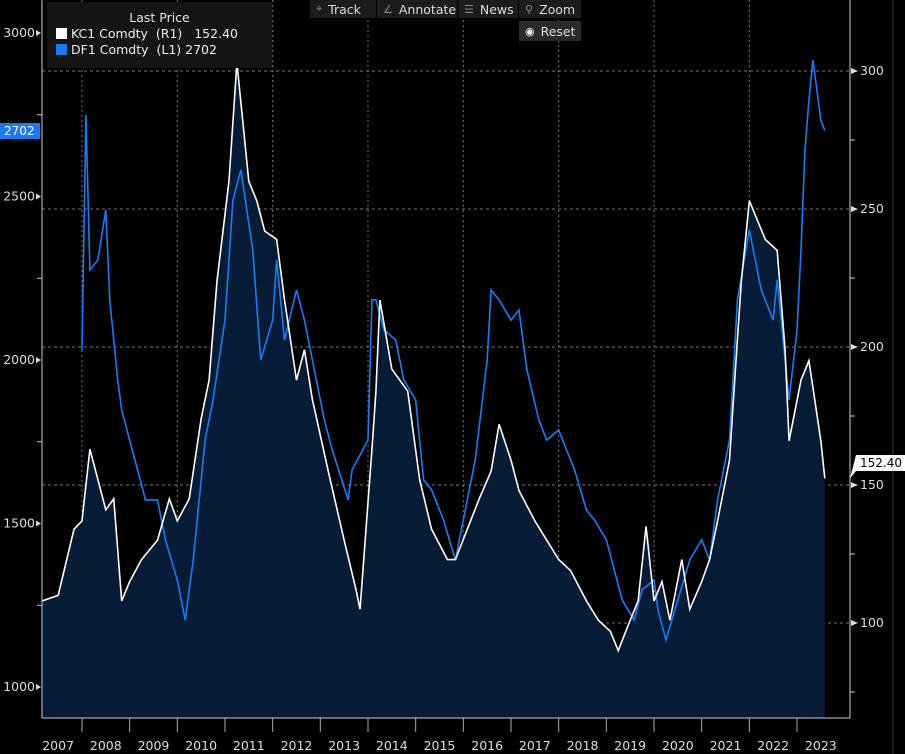 Image resolution: width=905 pixels, height=754 pixels. I want to click on reset-label: Reset, so click(558, 31).